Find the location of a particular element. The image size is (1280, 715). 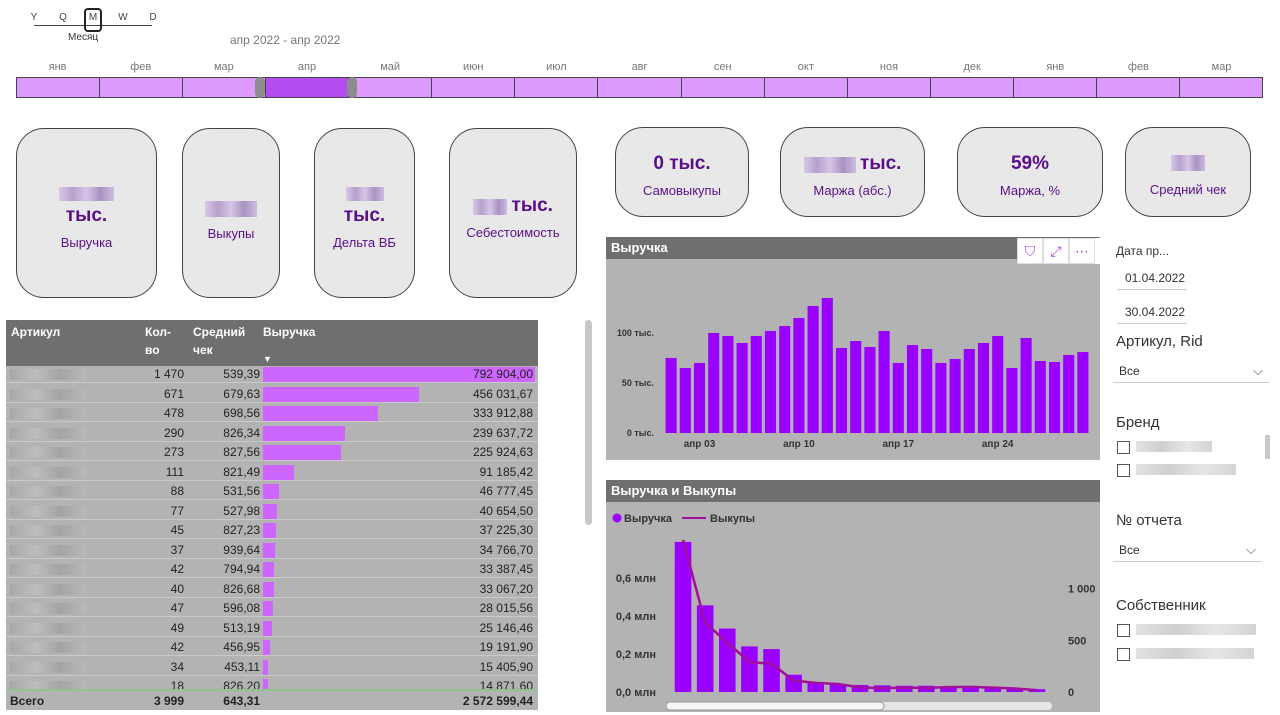

table-row: 671 679,63 456 031,67 is located at coordinates (272, 394).